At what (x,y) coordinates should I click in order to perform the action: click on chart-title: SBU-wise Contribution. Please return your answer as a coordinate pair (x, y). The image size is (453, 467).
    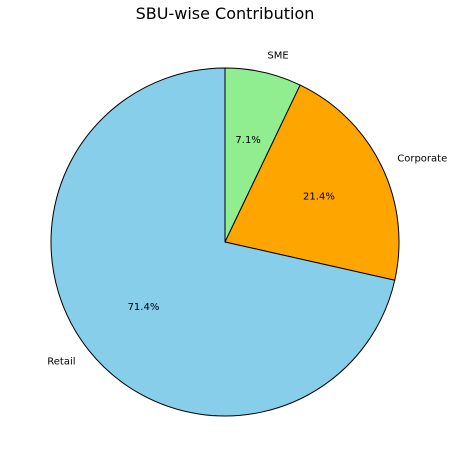
    Looking at the image, I should click on (225, 13).